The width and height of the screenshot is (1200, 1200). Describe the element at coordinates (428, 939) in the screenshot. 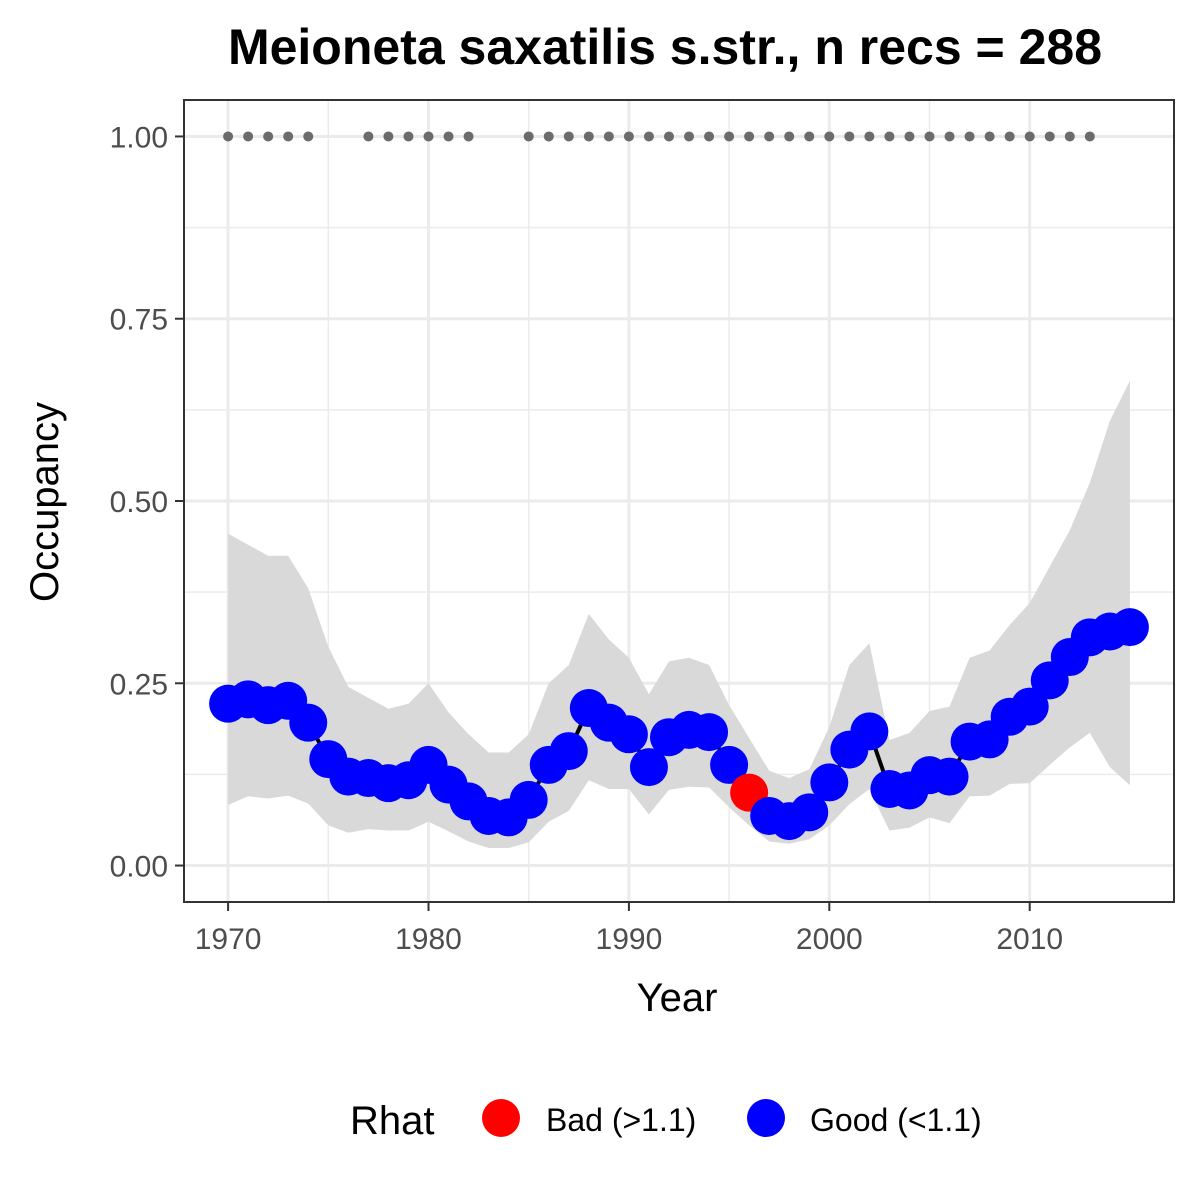

I see `x-tick-label: 1980` at that location.